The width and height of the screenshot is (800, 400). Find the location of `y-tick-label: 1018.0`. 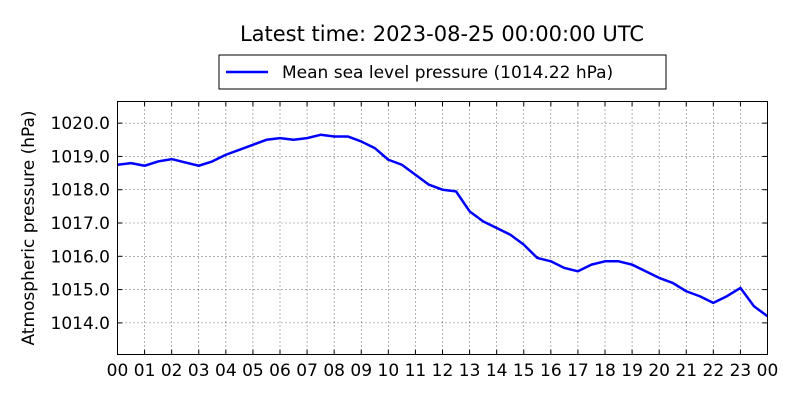

y-tick-label: 1018.0 is located at coordinates (80, 191).